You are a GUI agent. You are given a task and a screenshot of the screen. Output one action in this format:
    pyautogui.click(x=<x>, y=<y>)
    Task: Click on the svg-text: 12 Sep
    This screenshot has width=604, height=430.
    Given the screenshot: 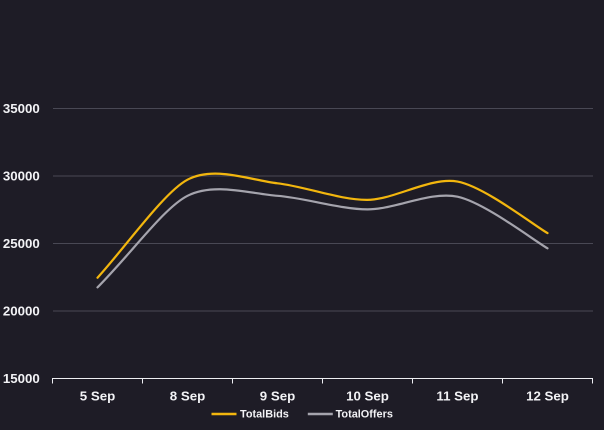 What is the action you would take?
    pyautogui.click(x=547, y=396)
    